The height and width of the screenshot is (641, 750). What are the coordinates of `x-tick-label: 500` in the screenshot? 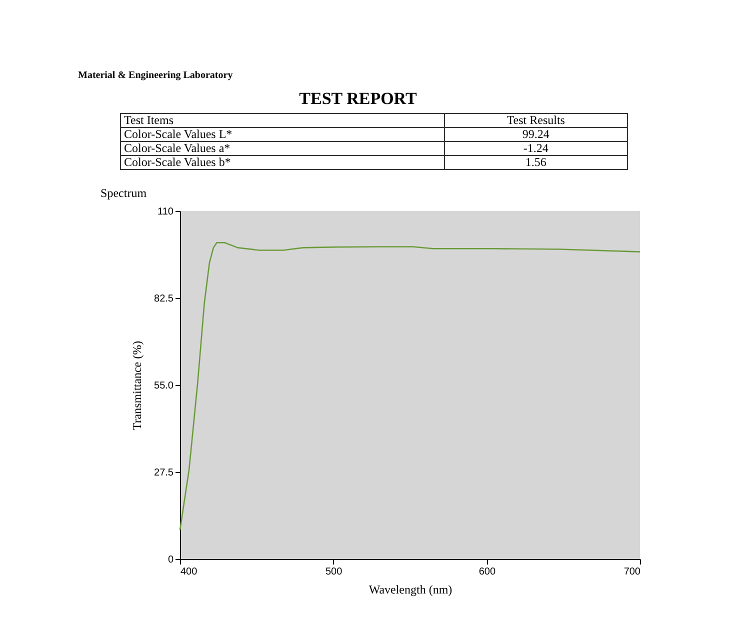 It's located at (334, 572).